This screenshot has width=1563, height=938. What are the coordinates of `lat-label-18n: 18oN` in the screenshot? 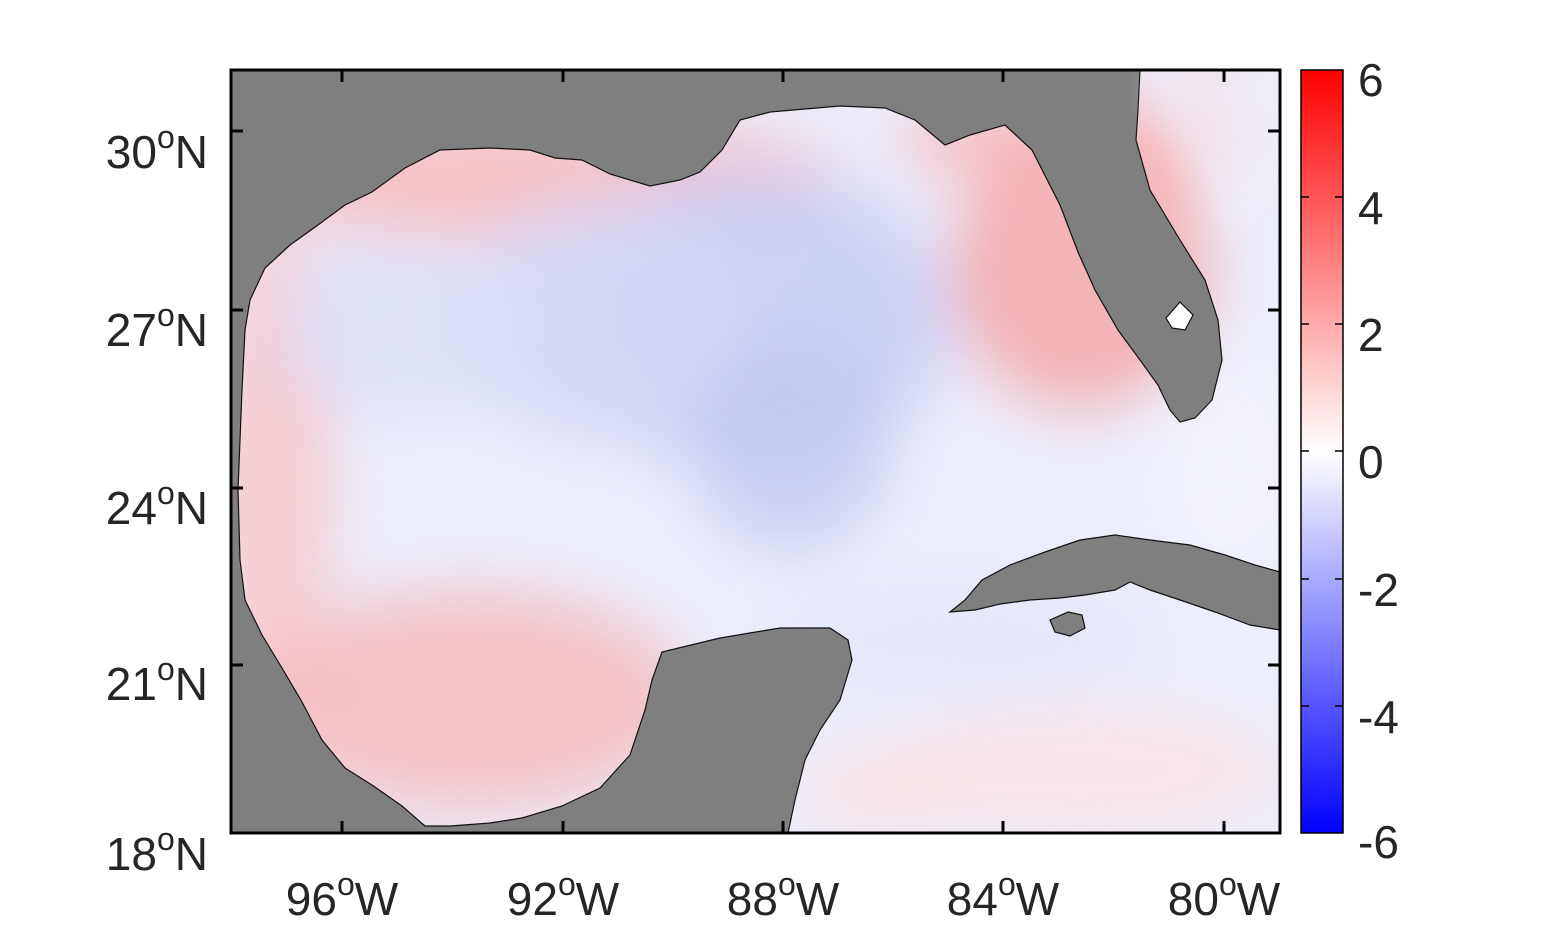 It's located at (157, 850).